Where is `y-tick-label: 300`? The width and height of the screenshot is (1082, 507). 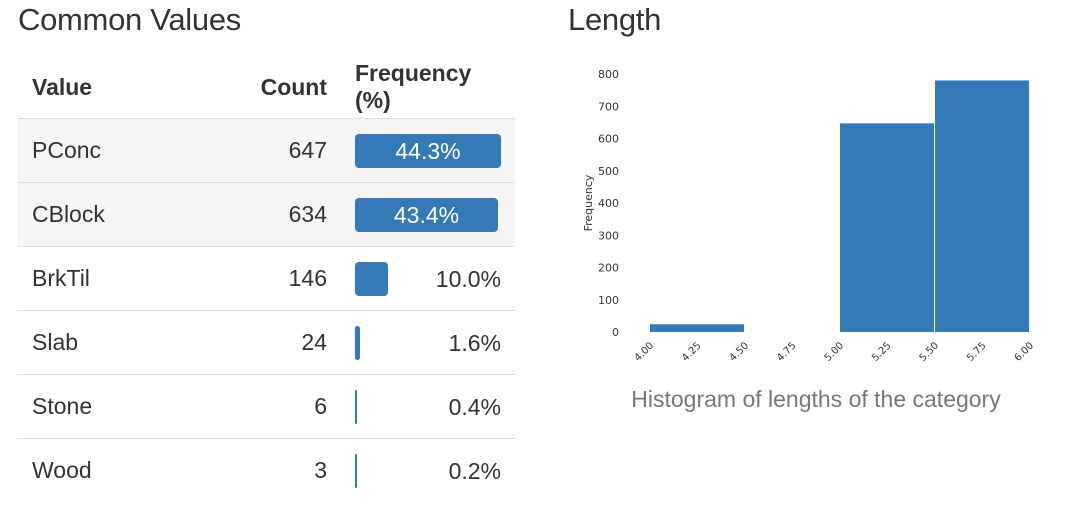
y-tick-label: 300 is located at coordinates (608, 235).